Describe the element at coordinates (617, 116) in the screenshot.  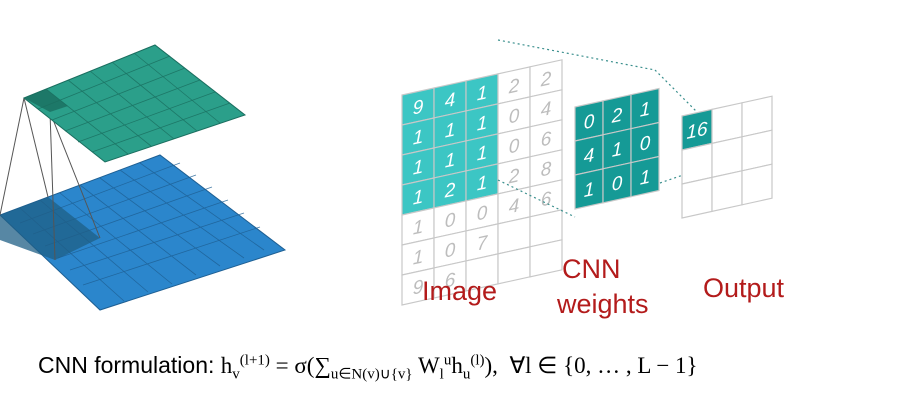
I see `weights-grid-value: 2` at that location.